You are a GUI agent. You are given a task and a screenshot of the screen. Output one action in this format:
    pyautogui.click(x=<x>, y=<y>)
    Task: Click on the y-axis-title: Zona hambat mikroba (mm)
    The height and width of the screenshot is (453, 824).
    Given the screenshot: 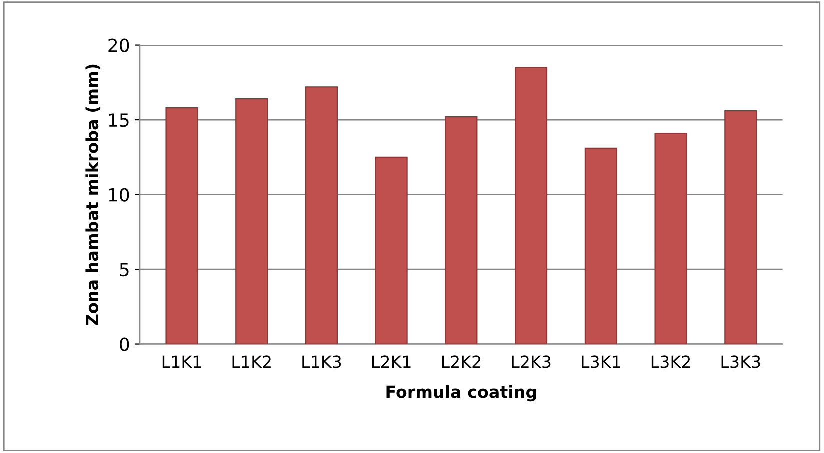 What is the action you would take?
    pyautogui.click(x=93, y=195)
    